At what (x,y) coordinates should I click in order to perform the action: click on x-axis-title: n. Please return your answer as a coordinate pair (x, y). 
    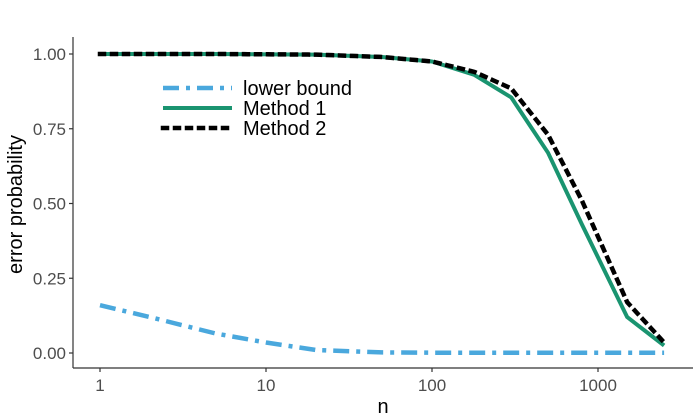
    Looking at the image, I should click on (382, 407).